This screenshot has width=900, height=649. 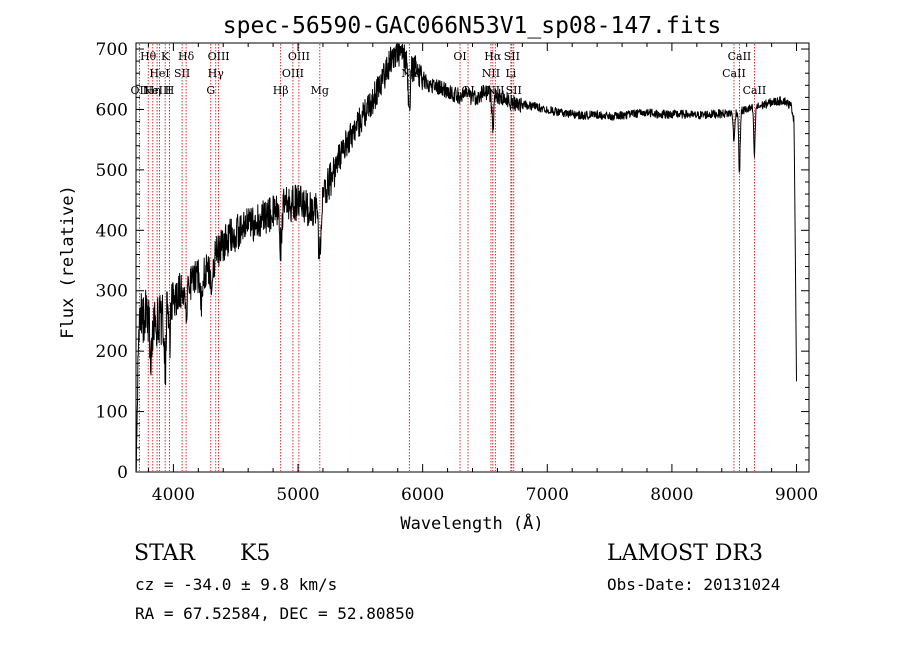 What do you see at coordinates (796, 495) in the screenshot?
I see `x-tick-label: 9000` at bounding box center [796, 495].